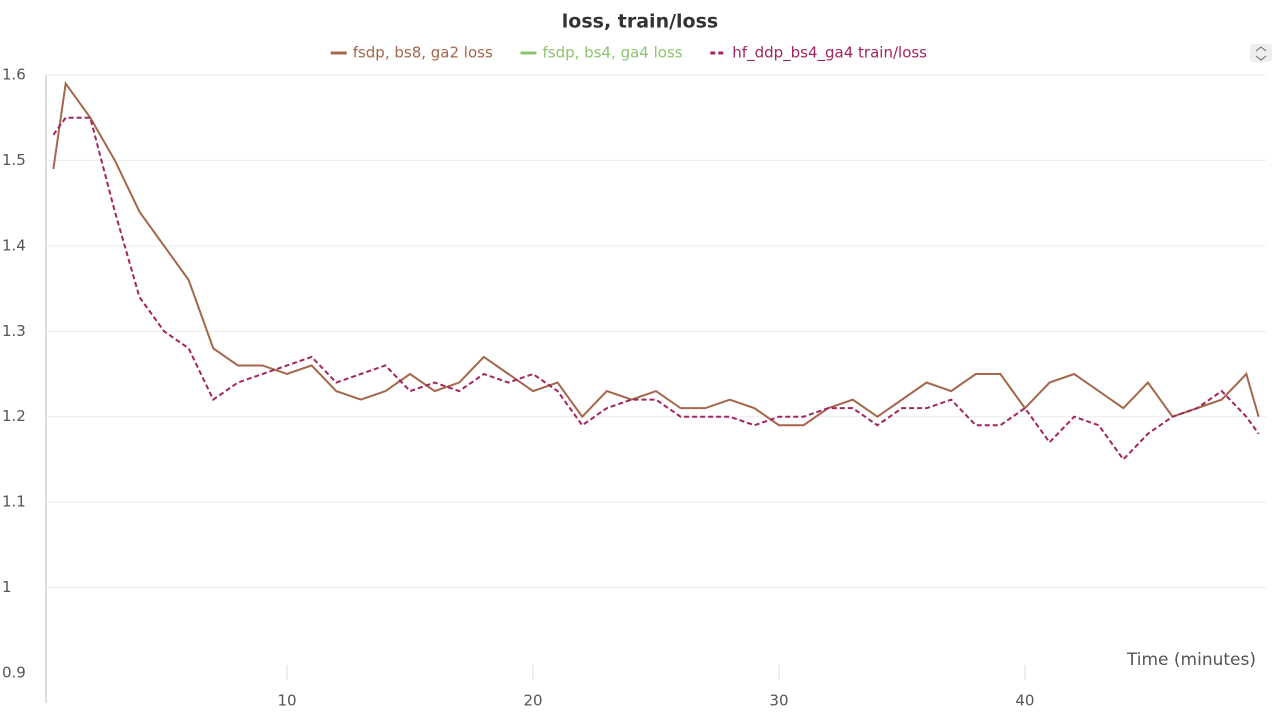  Describe the element at coordinates (14, 160) in the screenshot. I see `y-tick-label: 1.5` at that location.